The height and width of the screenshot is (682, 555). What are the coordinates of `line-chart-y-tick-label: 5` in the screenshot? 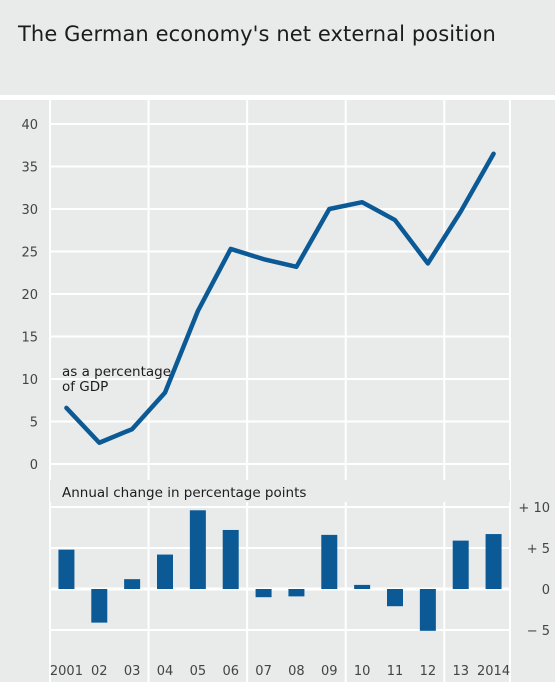 It's located at (34, 423).